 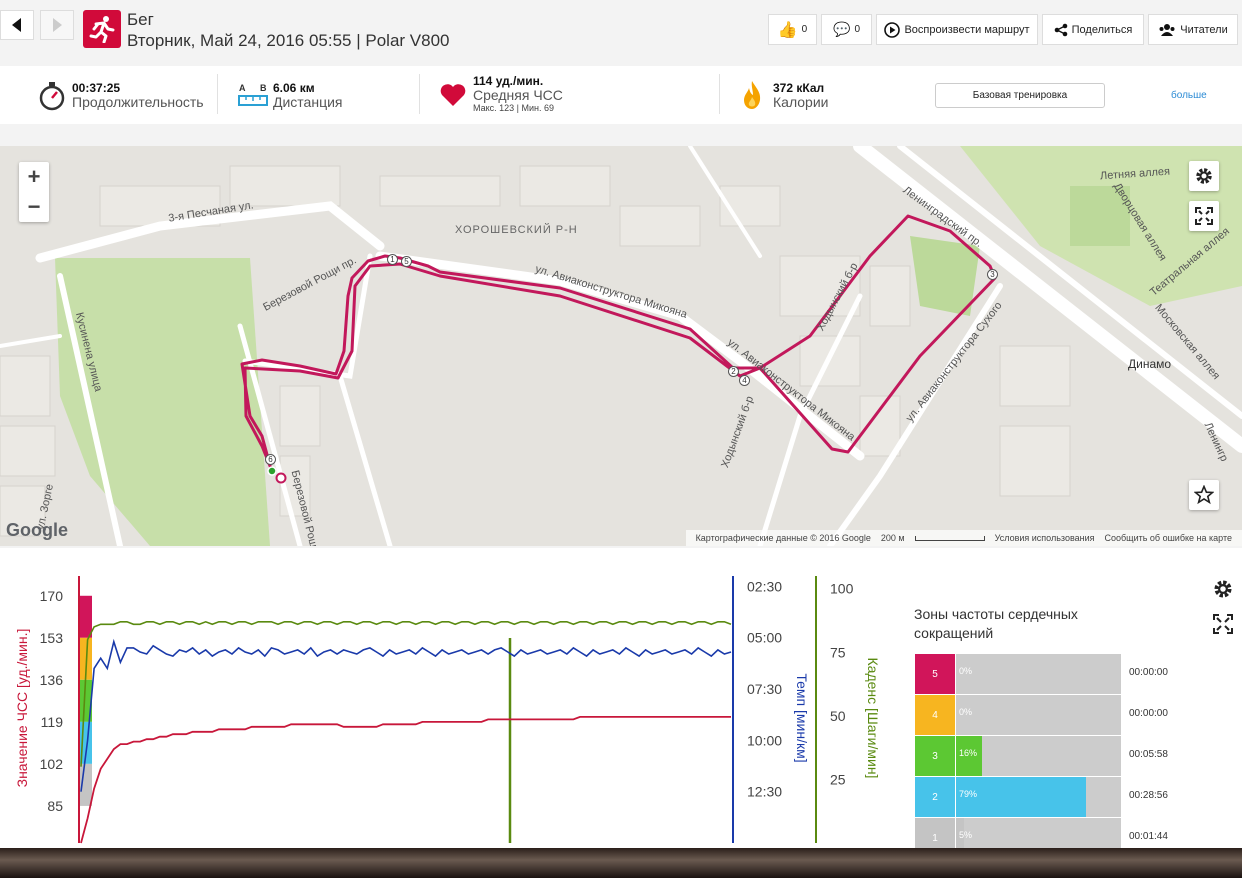 What do you see at coordinates (892, 29) in the screenshot?
I see `play-icon` at bounding box center [892, 29].